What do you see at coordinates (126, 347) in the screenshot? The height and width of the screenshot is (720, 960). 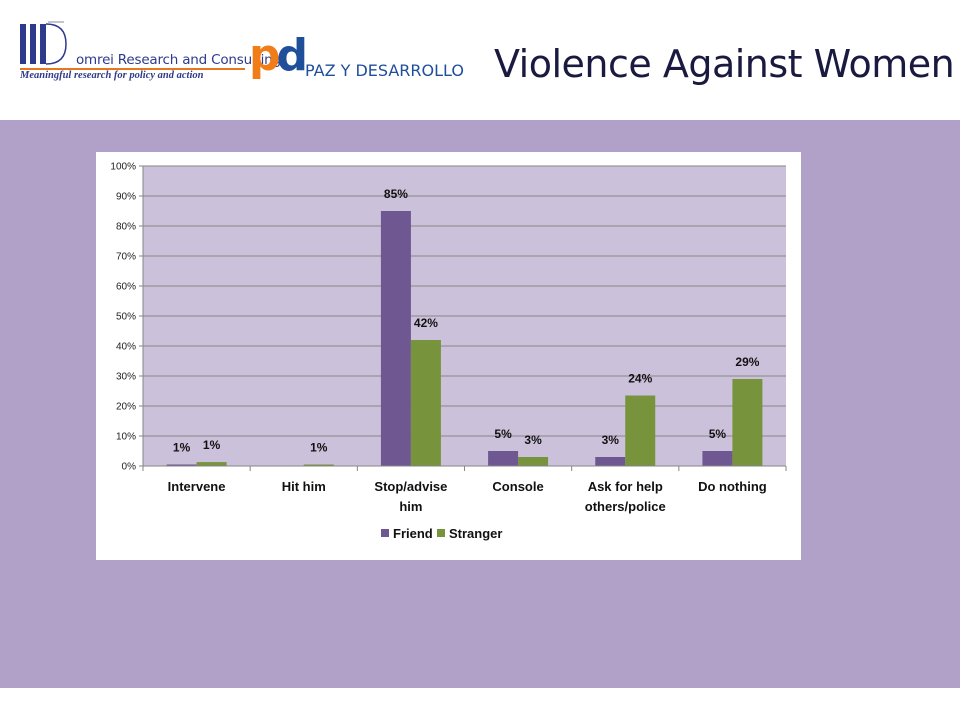 I see `y-tick-label: 40%` at bounding box center [126, 347].